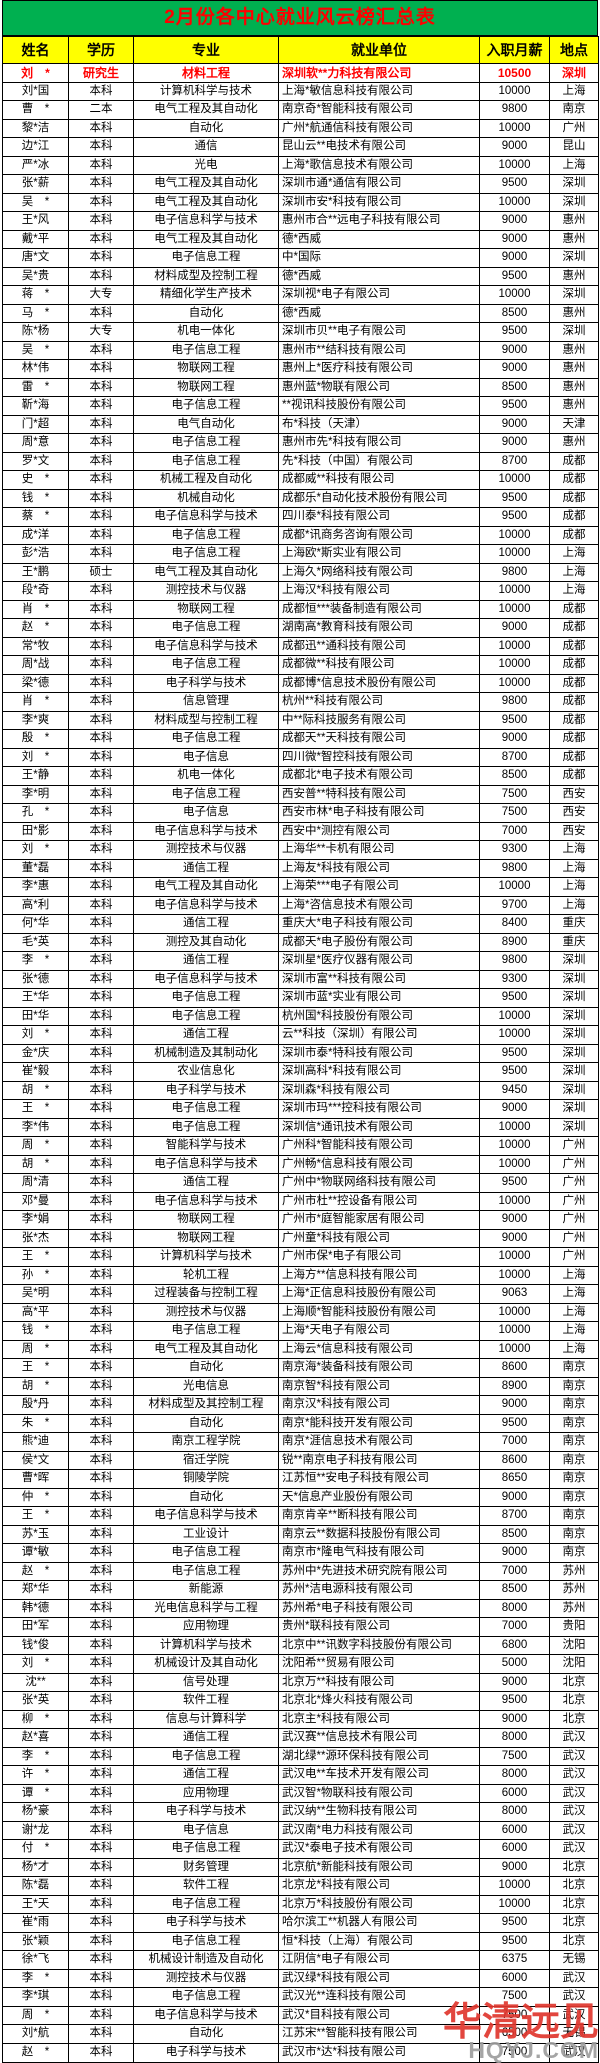 This screenshot has height=2063, width=600. Describe the element at coordinates (206, 850) in the screenshot. I see `cell-major: 测控技术与仪器` at that location.